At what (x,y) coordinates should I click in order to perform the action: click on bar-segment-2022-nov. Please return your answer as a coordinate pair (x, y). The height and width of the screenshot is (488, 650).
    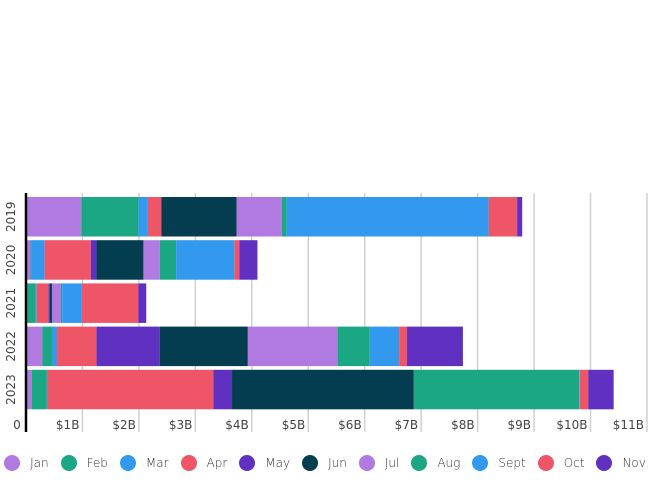
    Looking at the image, I should click on (435, 346).